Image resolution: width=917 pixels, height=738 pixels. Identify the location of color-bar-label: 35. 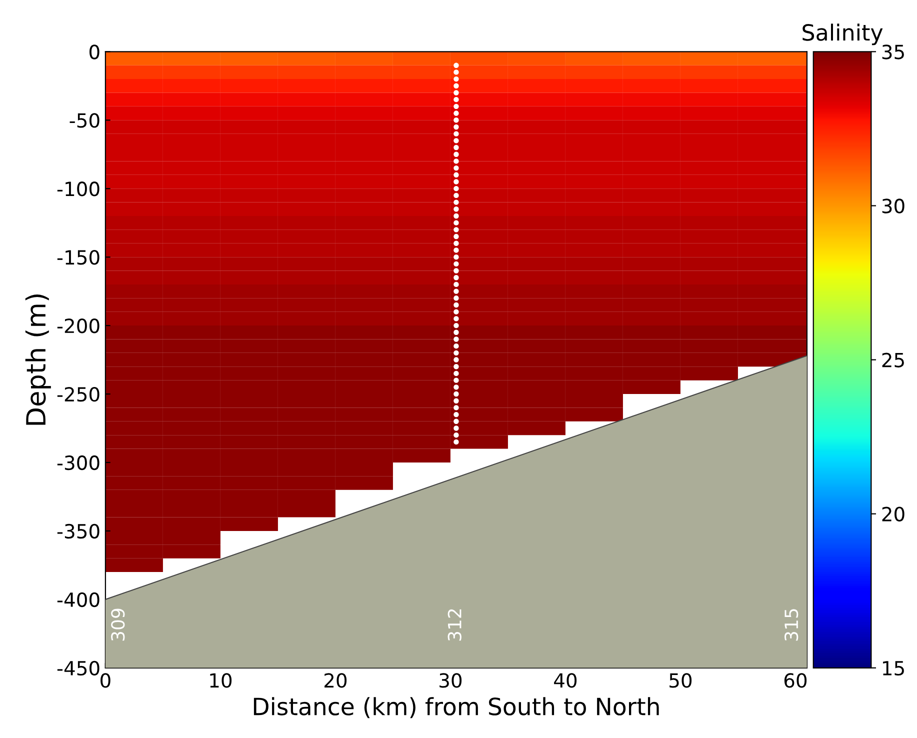
(893, 52).